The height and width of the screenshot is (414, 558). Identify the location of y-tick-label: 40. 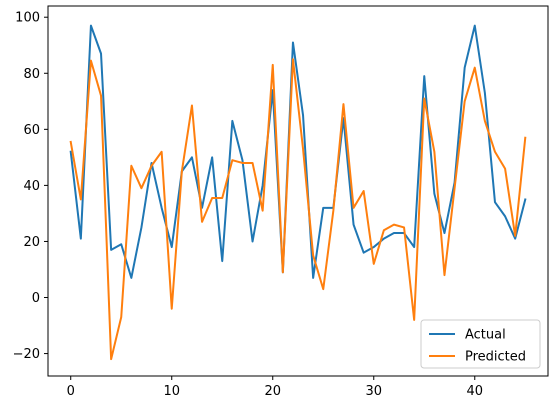
(31, 186).